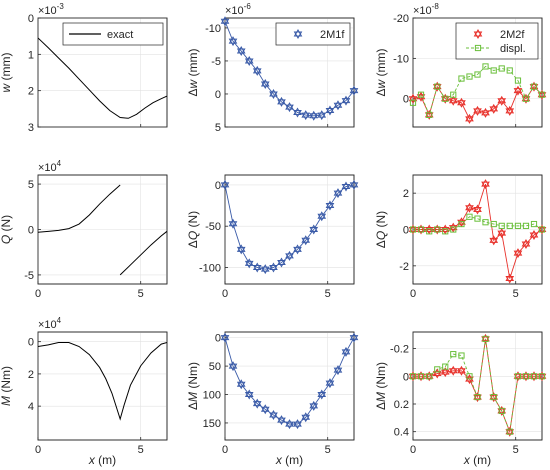 The width and height of the screenshot is (550, 470). Describe the element at coordinates (29, 276) in the screenshot. I see `y-tick-label: -5` at that location.